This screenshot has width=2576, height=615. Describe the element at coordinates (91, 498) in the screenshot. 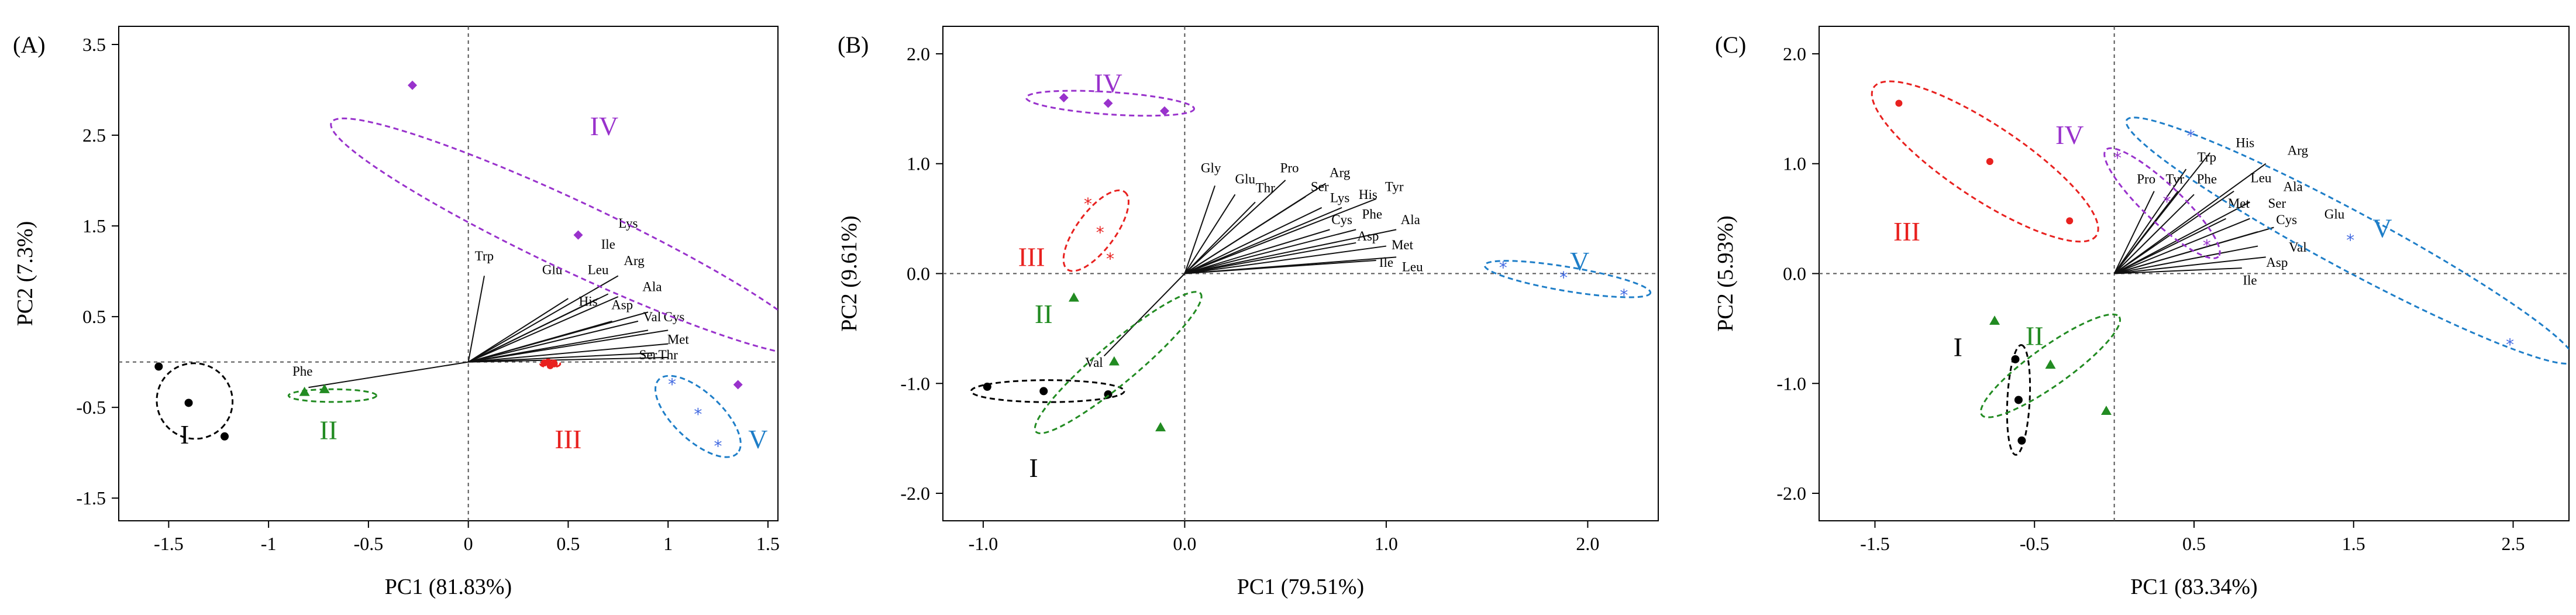

I see `y-tick-label: -1.5` at that location.